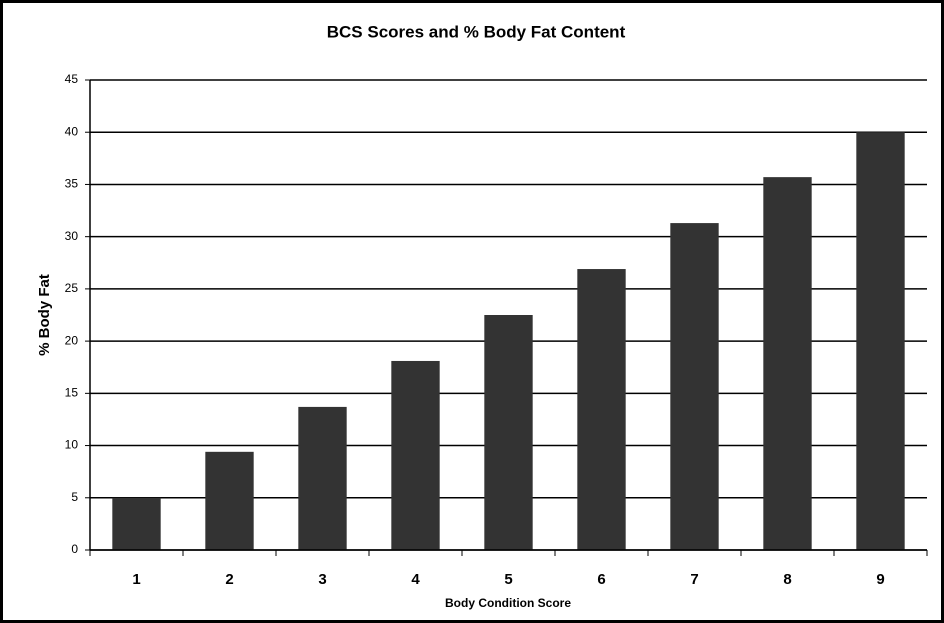 The height and width of the screenshot is (623, 944). I want to click on x-tick-label: 4, so click(415, 579).